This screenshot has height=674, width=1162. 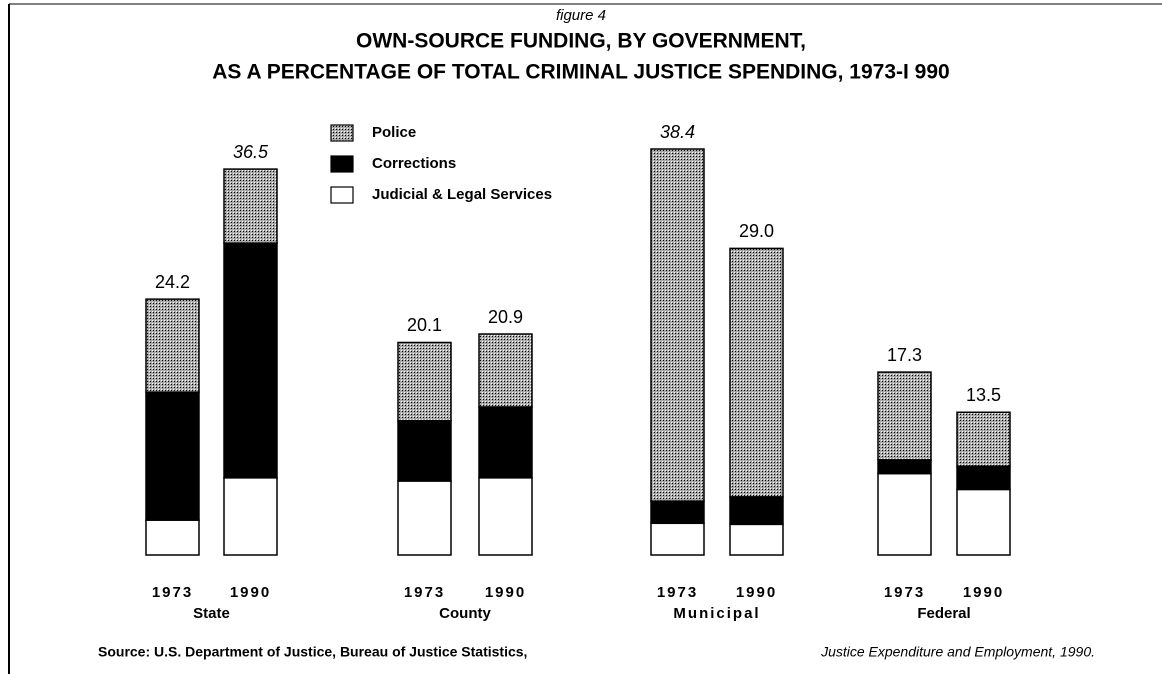 What do you see at coordinates (251, 152) in the screenshot?
I see `total-label: 36.5` at bounding box center [251, 152].